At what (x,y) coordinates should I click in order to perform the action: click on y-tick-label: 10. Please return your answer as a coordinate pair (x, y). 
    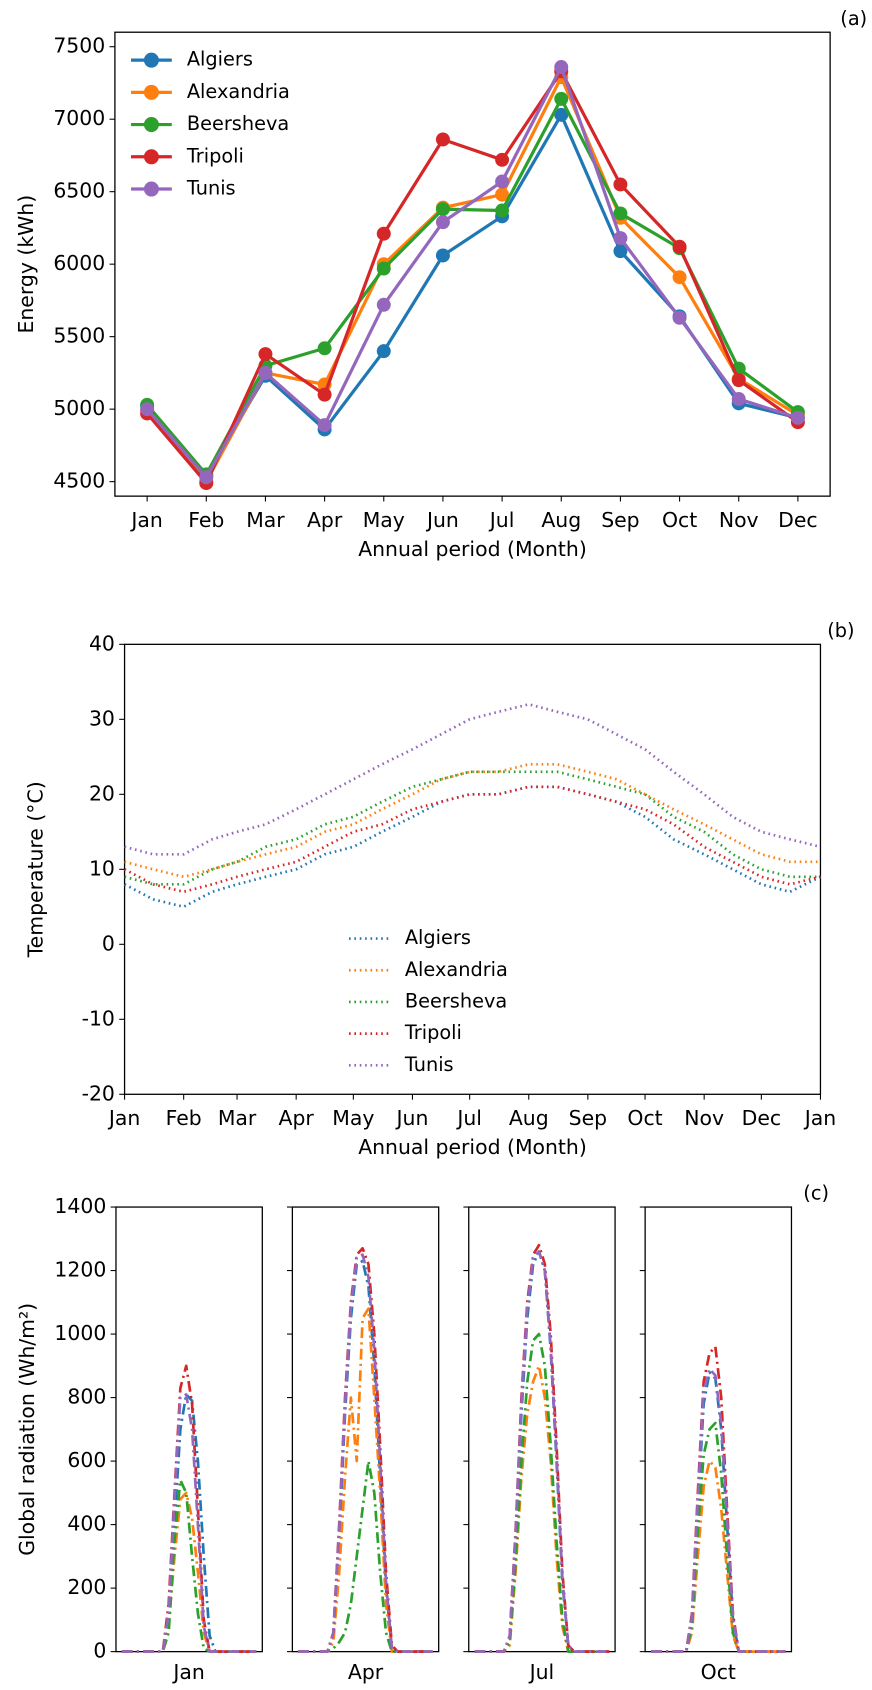
    Looking at the image, I should click on (102, 868).